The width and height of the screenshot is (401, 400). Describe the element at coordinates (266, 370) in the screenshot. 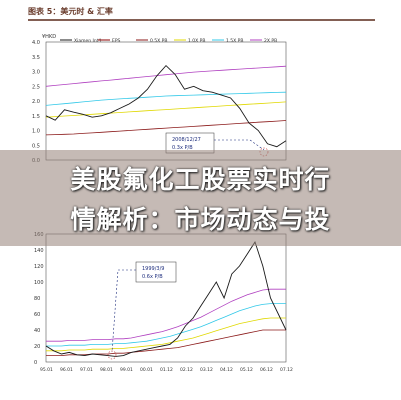

I see `x-tick-label: 06.12` at that location.